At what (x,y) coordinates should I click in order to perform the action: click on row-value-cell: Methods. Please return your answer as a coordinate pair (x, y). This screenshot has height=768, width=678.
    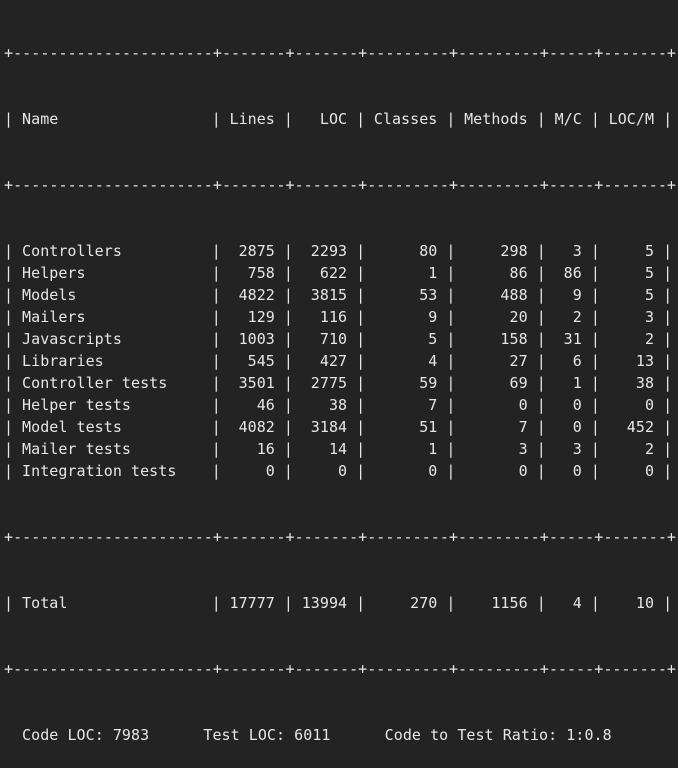
    Looking at the image, I should click on (496, 119).